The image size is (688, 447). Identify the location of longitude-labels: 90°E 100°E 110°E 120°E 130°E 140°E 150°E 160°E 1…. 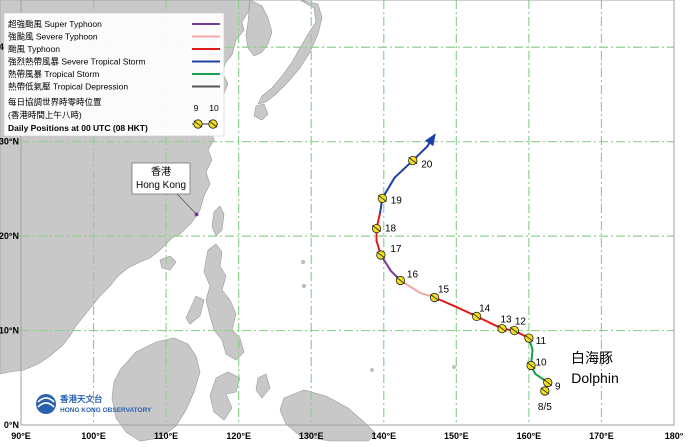
(347, 436).